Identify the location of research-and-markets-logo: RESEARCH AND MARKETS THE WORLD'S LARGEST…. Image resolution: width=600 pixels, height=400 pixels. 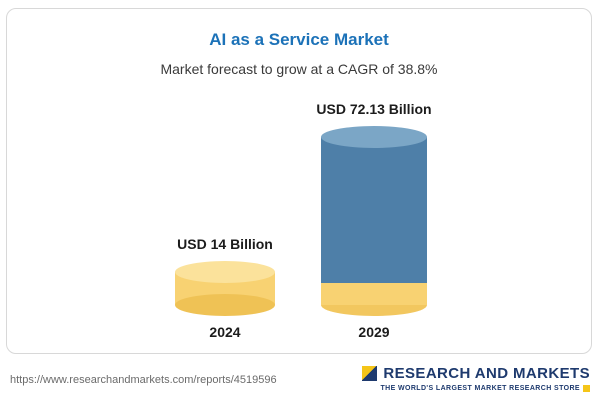
(476, 378).